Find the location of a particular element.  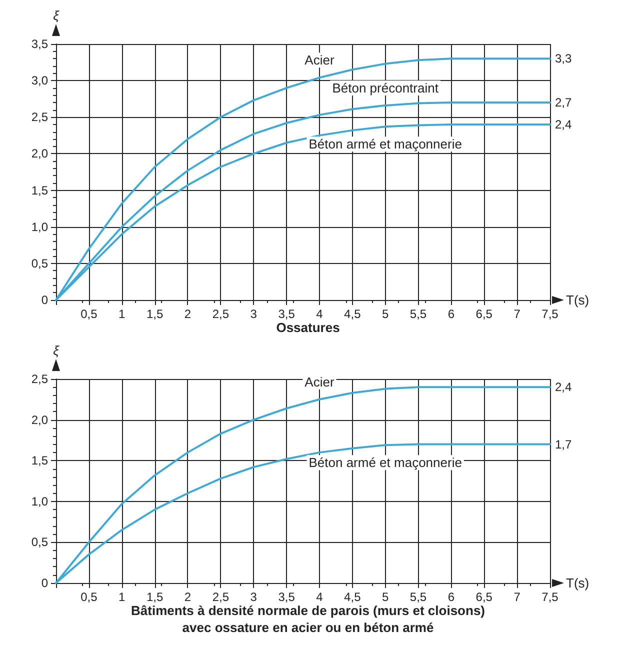

data-label: 1,7 is located at coordinates (563, 444).